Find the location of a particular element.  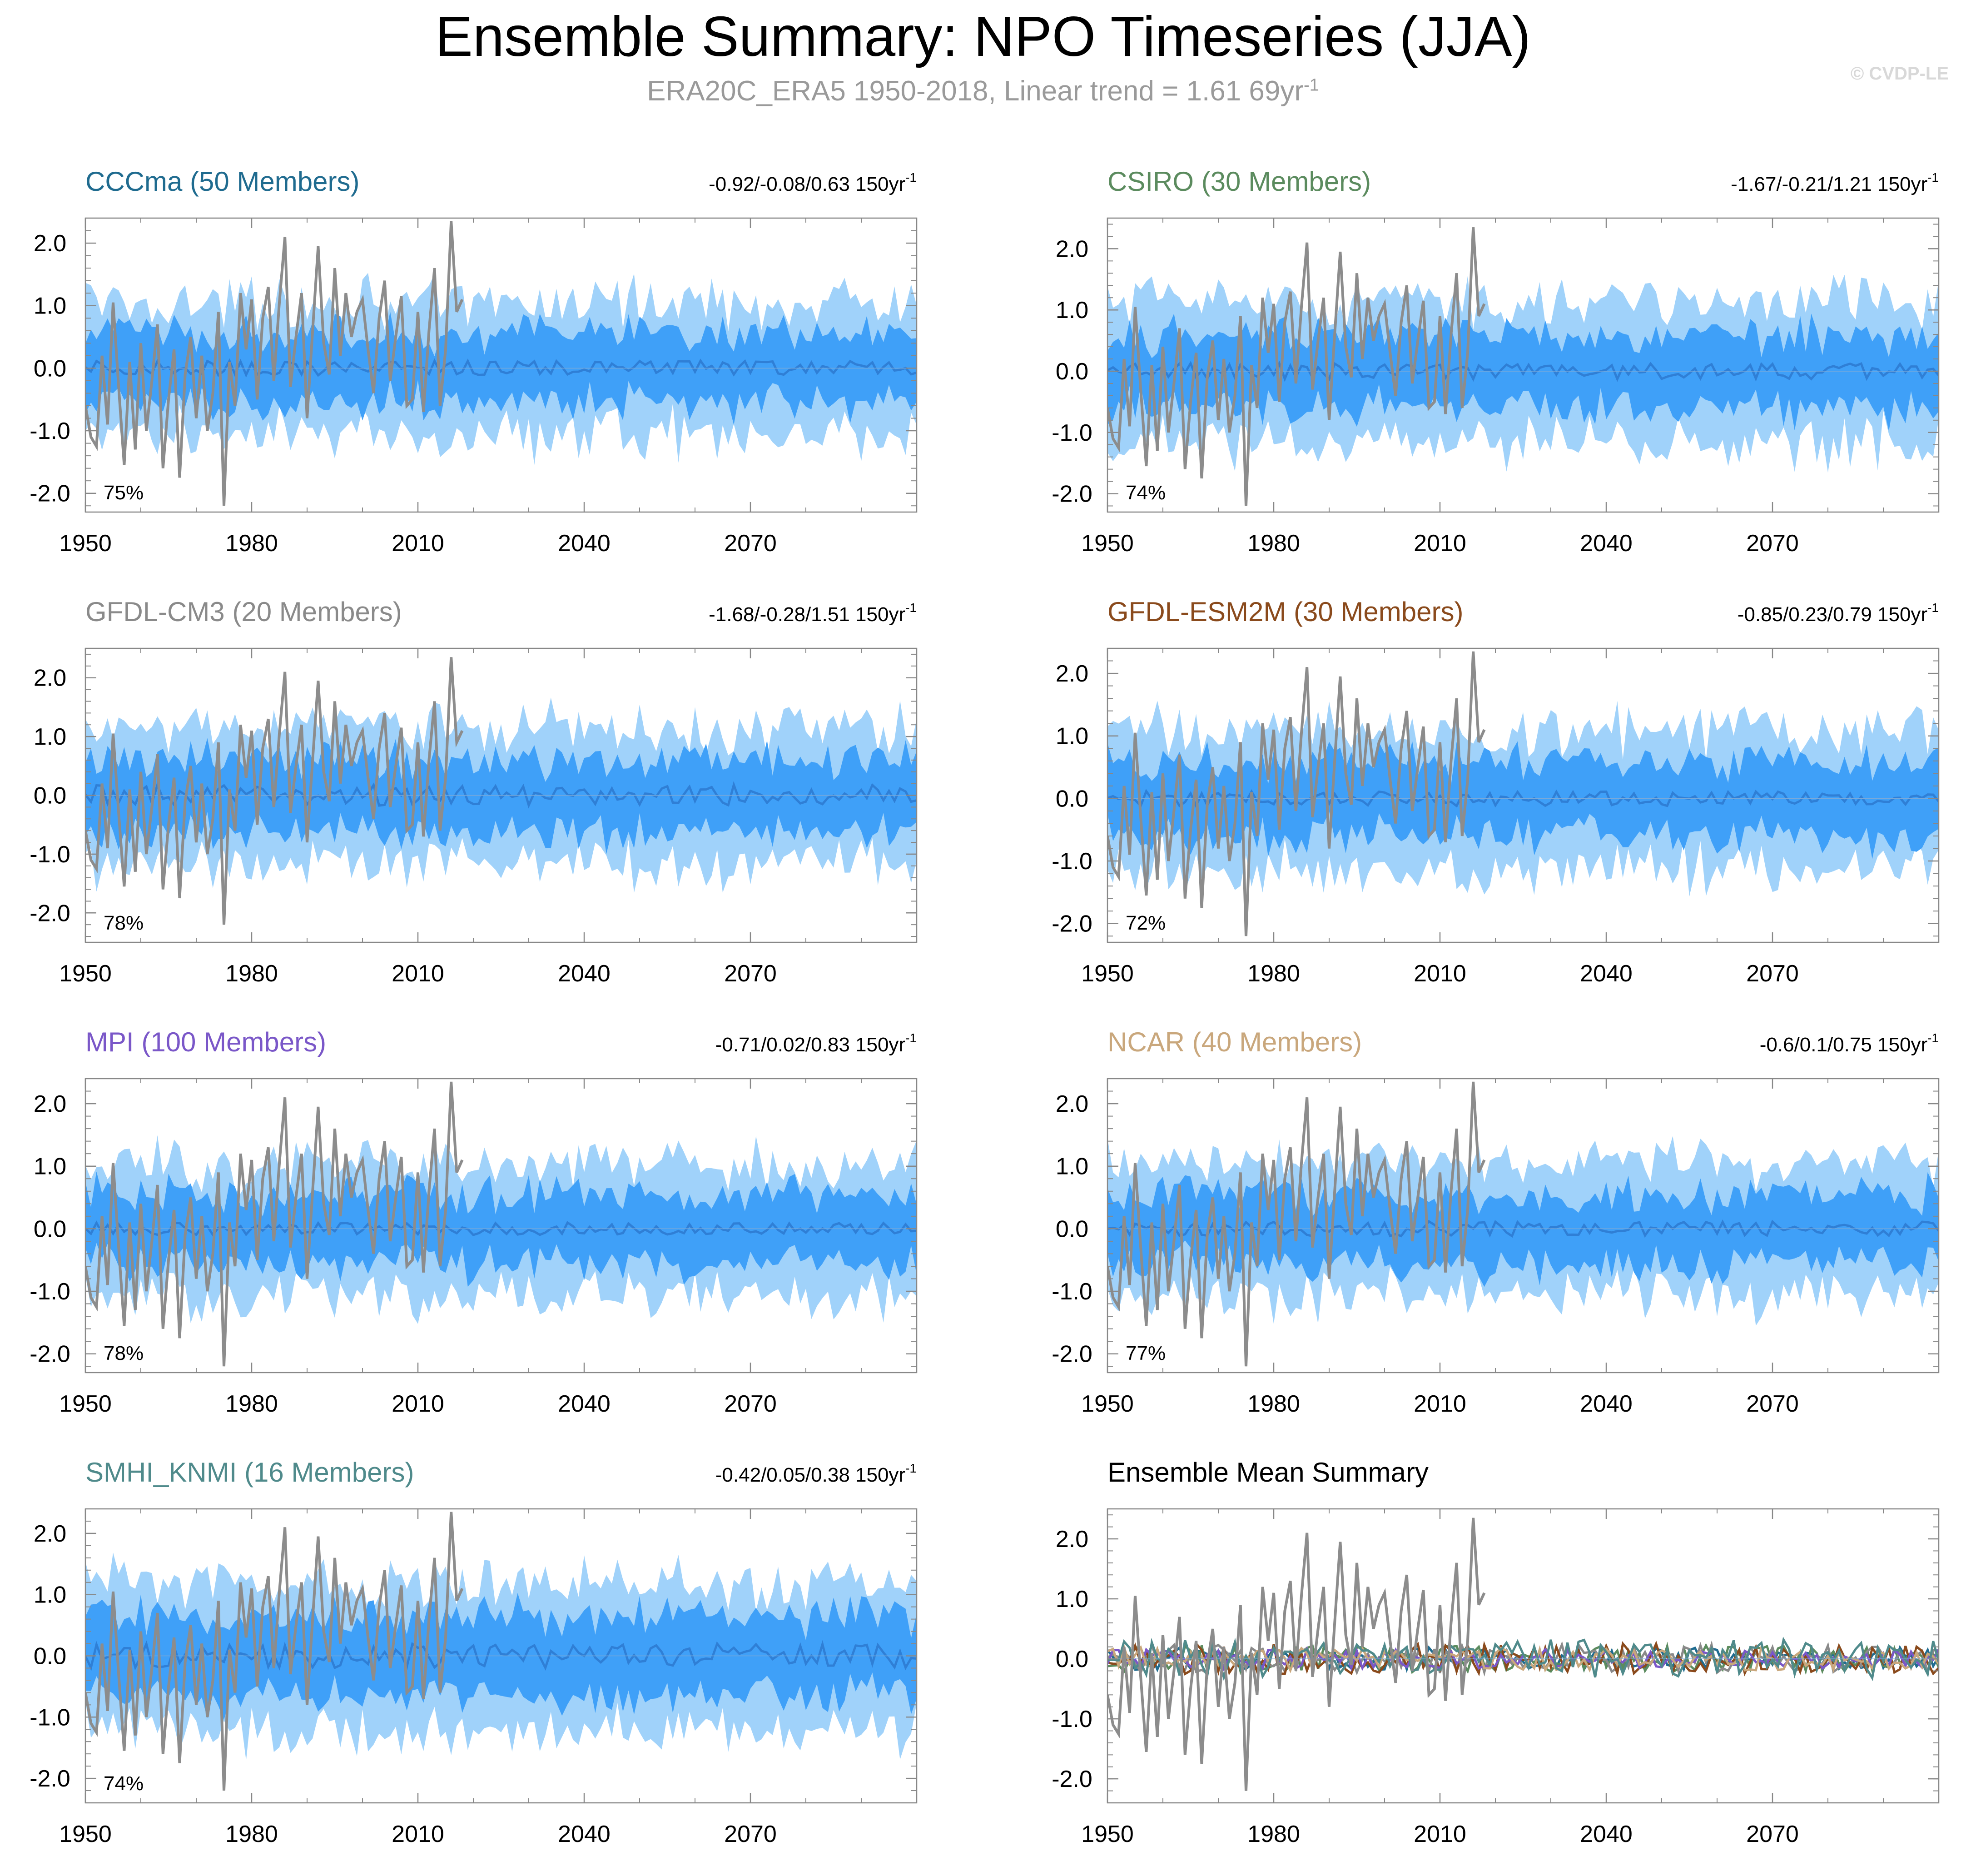

panel-title: Ensemble Mean Summary is located at coordinates (1268, 1473).